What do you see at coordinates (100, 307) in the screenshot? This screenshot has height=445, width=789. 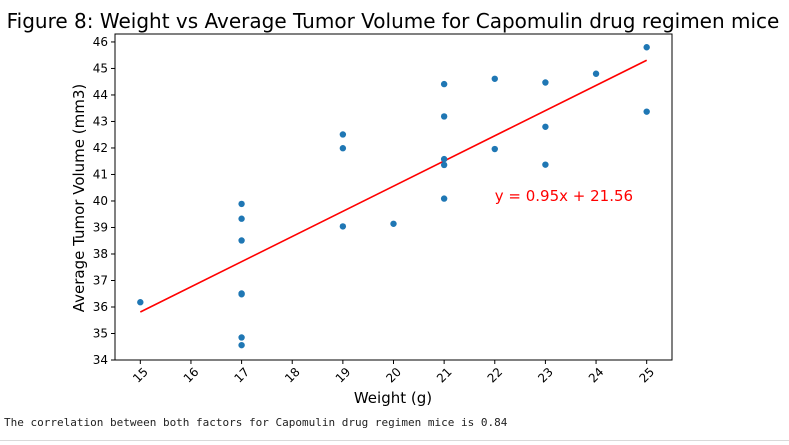 I see `y-tick-label: 36` at bounding box center [100, 307].